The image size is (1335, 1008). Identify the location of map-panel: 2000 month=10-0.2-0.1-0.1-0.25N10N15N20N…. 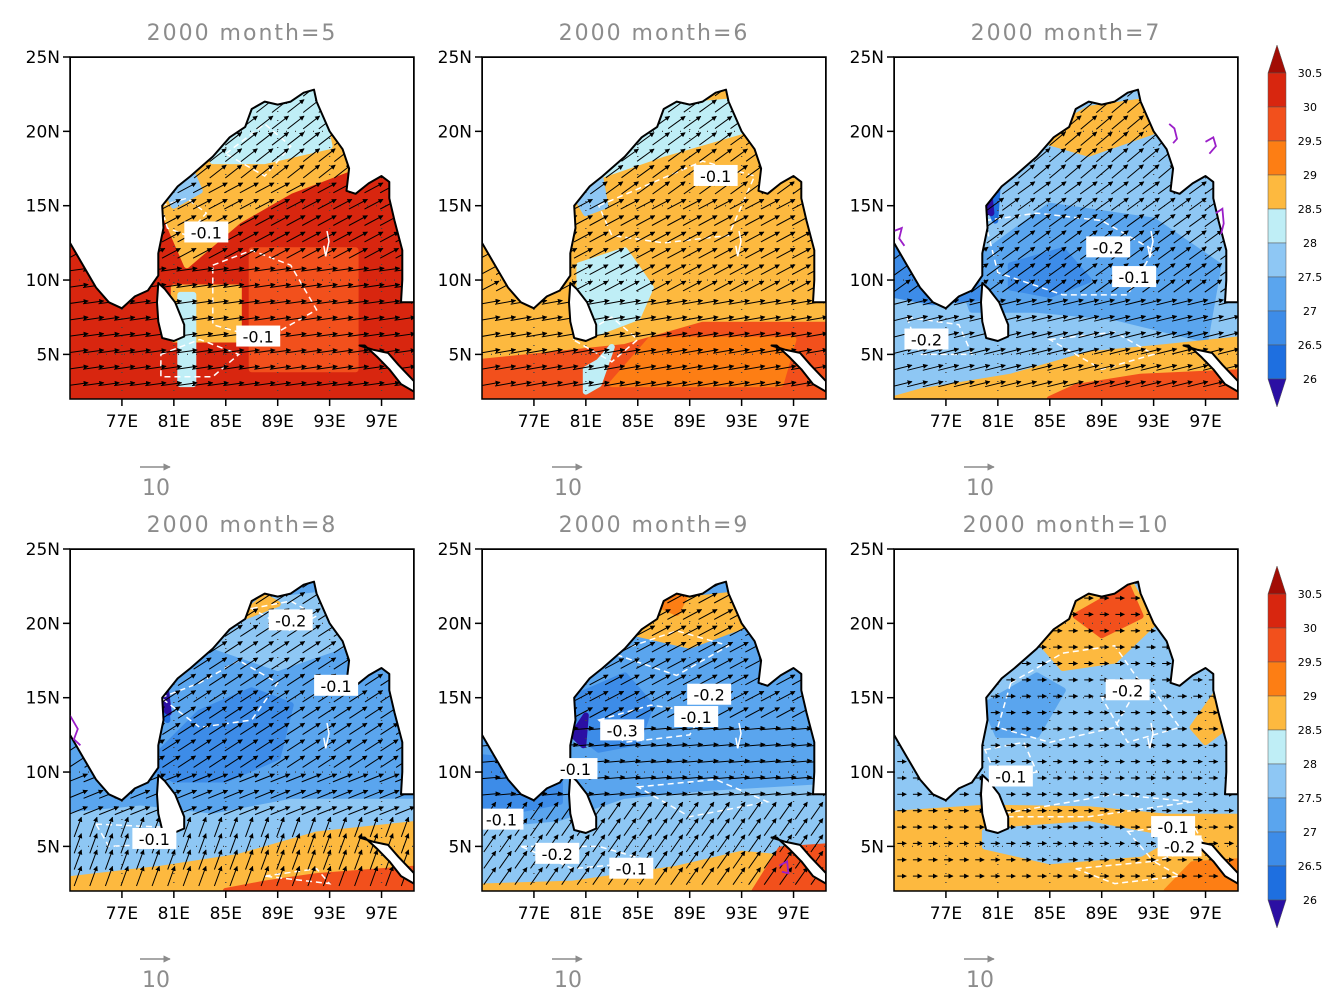
(1044, 753).